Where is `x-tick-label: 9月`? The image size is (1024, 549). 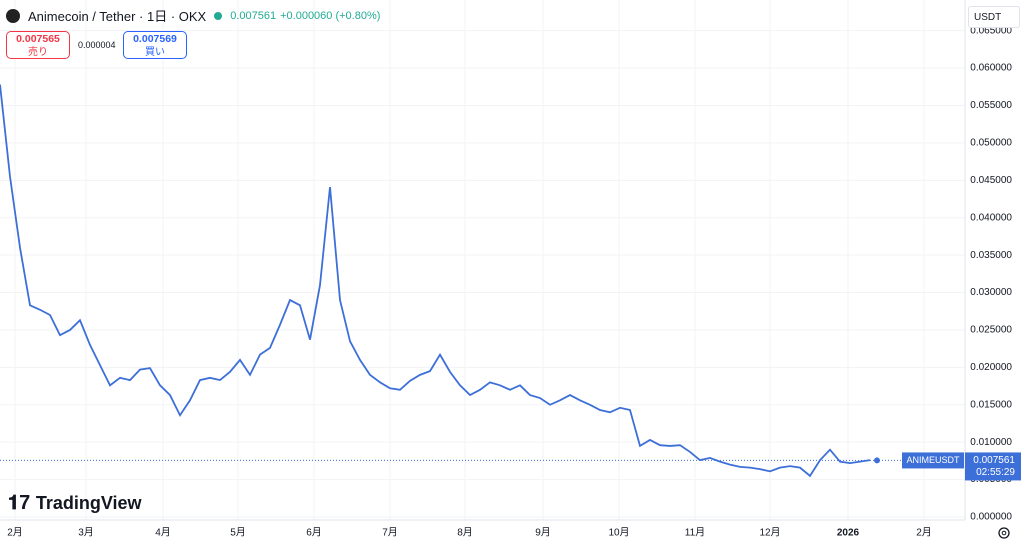
x-tick-label: 9月 is located at coordinates (543, 533).